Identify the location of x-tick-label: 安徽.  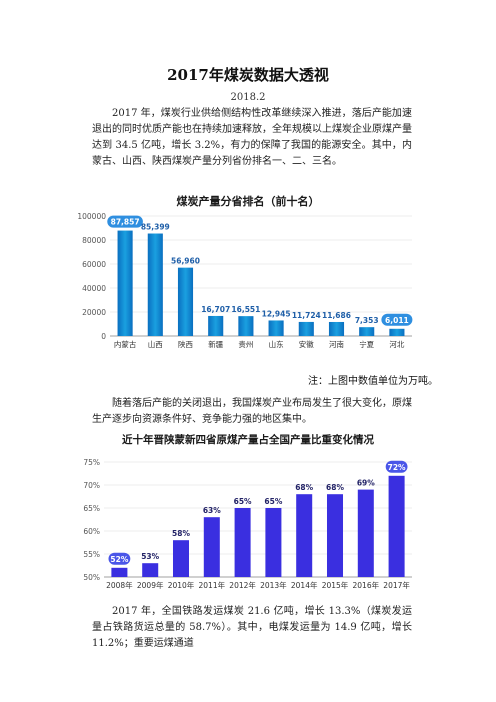
(306, 344).